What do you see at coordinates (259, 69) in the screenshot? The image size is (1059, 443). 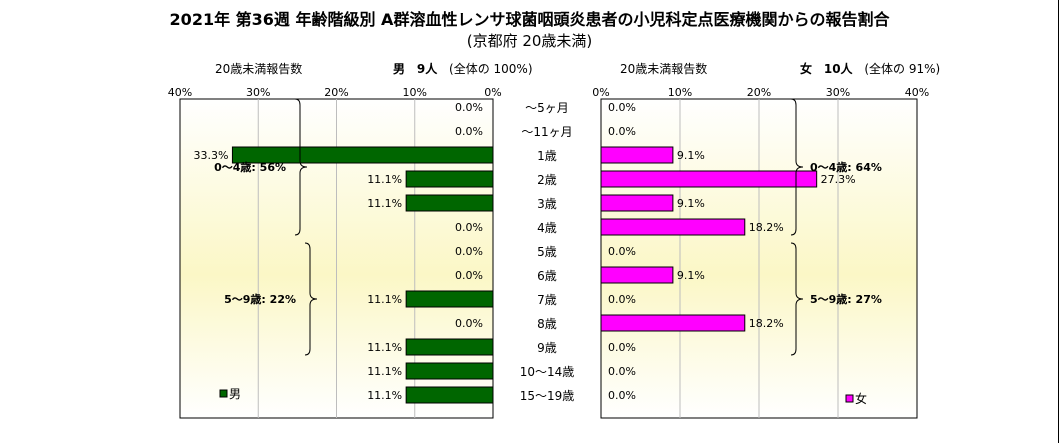 I see `male-report-label: 20歳未満報告数` at bounding box center [259, 69].